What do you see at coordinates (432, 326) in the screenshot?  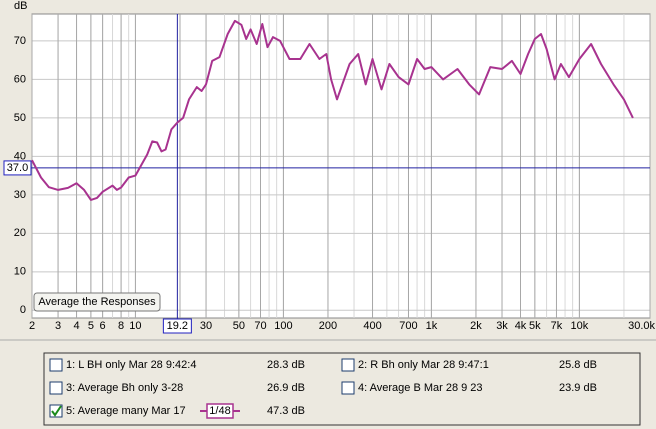 I see `x-tick-label: 1k` at bounding box center [432, 326].